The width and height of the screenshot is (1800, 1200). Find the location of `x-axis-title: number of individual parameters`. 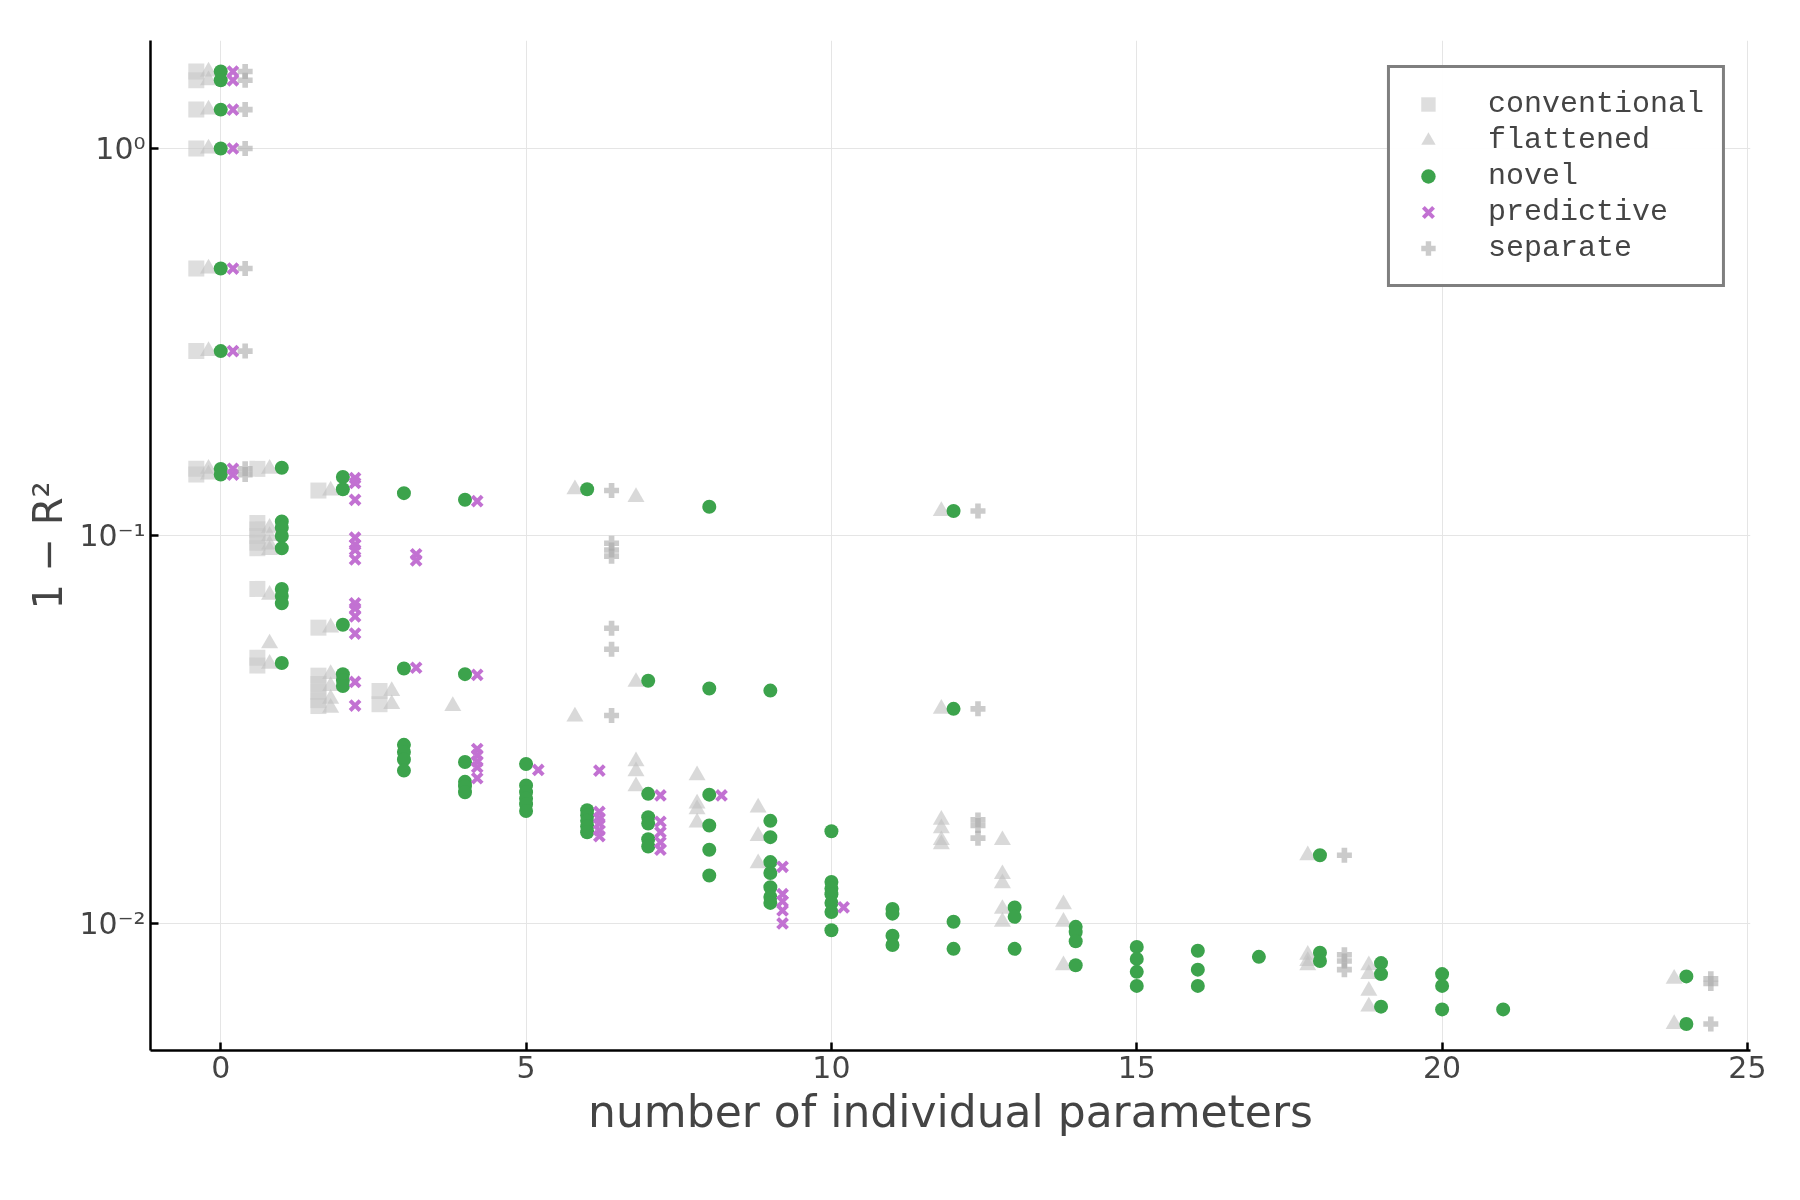

x-axis-title: number of individual parameters is located at coordinates (950, 1111).